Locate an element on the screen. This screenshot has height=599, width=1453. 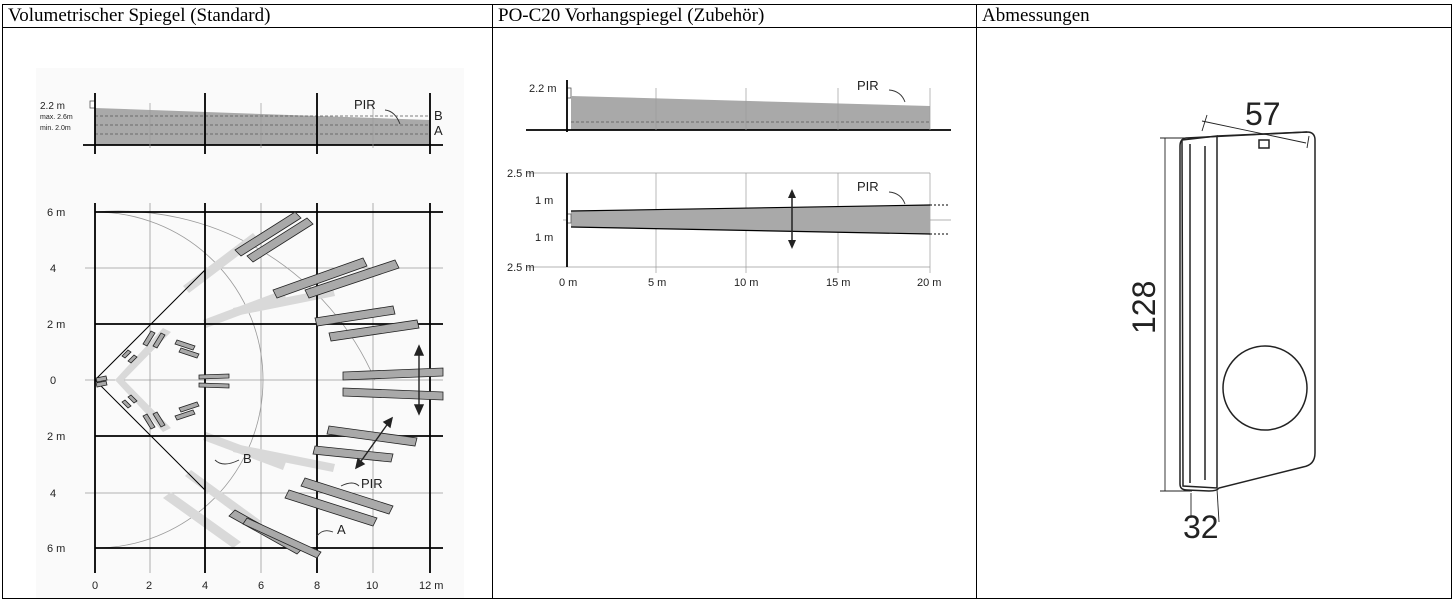
curtain-top-pir: PIR is located at coordinates (868, 186).